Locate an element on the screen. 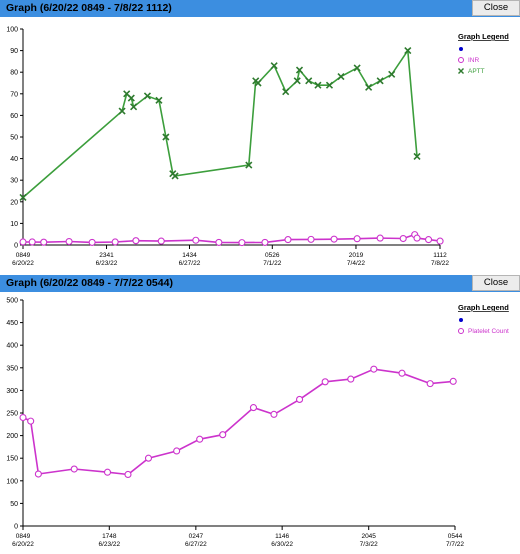 This screenshot has width=520, height=554. y-tick-label: 90 is located at coordinates (14, 51).